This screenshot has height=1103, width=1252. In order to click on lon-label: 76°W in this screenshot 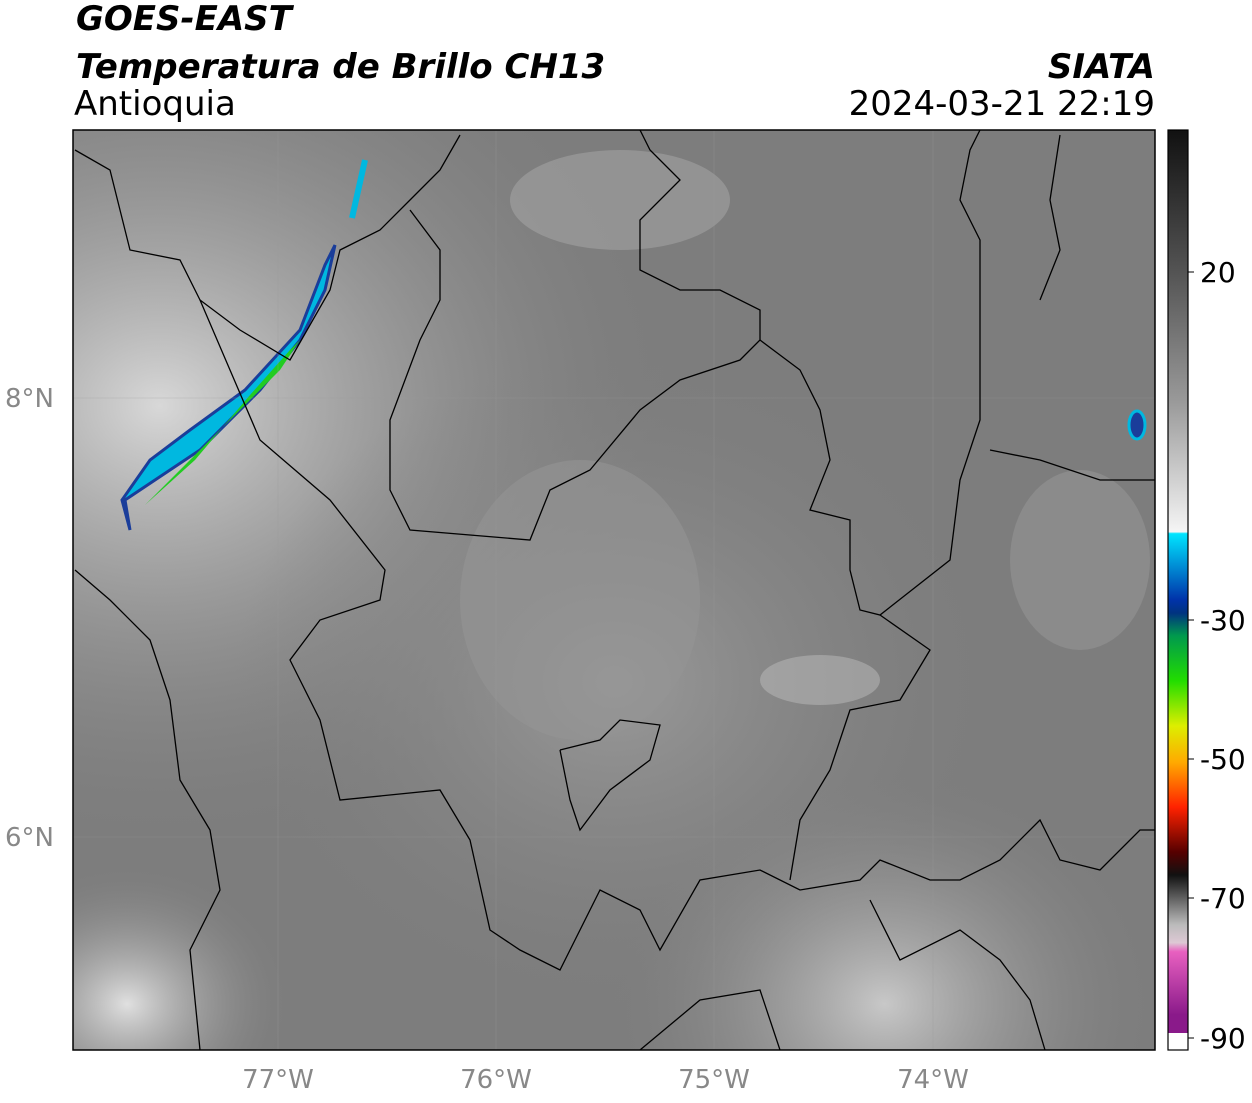, I will do `click(496, 1080)`.